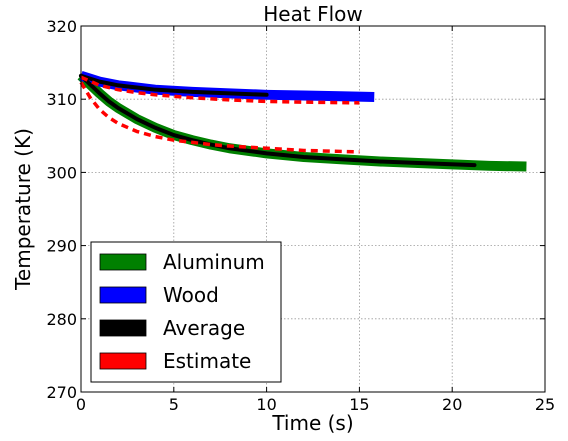 The width and height of the screenshot is (568, 441). Describe the element at coordinates (81, 404) in the screenshot. I see `x-tick-label: 0` at that location.